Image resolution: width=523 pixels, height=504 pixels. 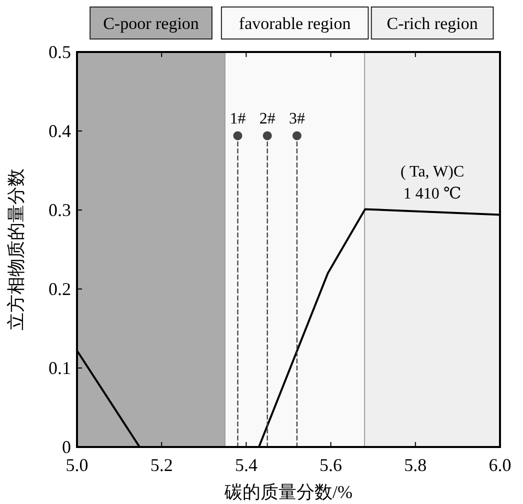 I want to click on y-tick-label: 0.4, so click(x=59, y=131).